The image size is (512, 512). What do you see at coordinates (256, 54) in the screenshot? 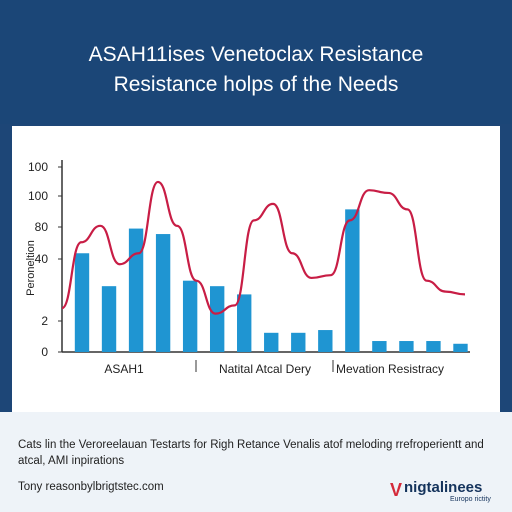
I see `page-title: ASAH11ises Venetoclax Resistance` at bounding box center [256, 54].